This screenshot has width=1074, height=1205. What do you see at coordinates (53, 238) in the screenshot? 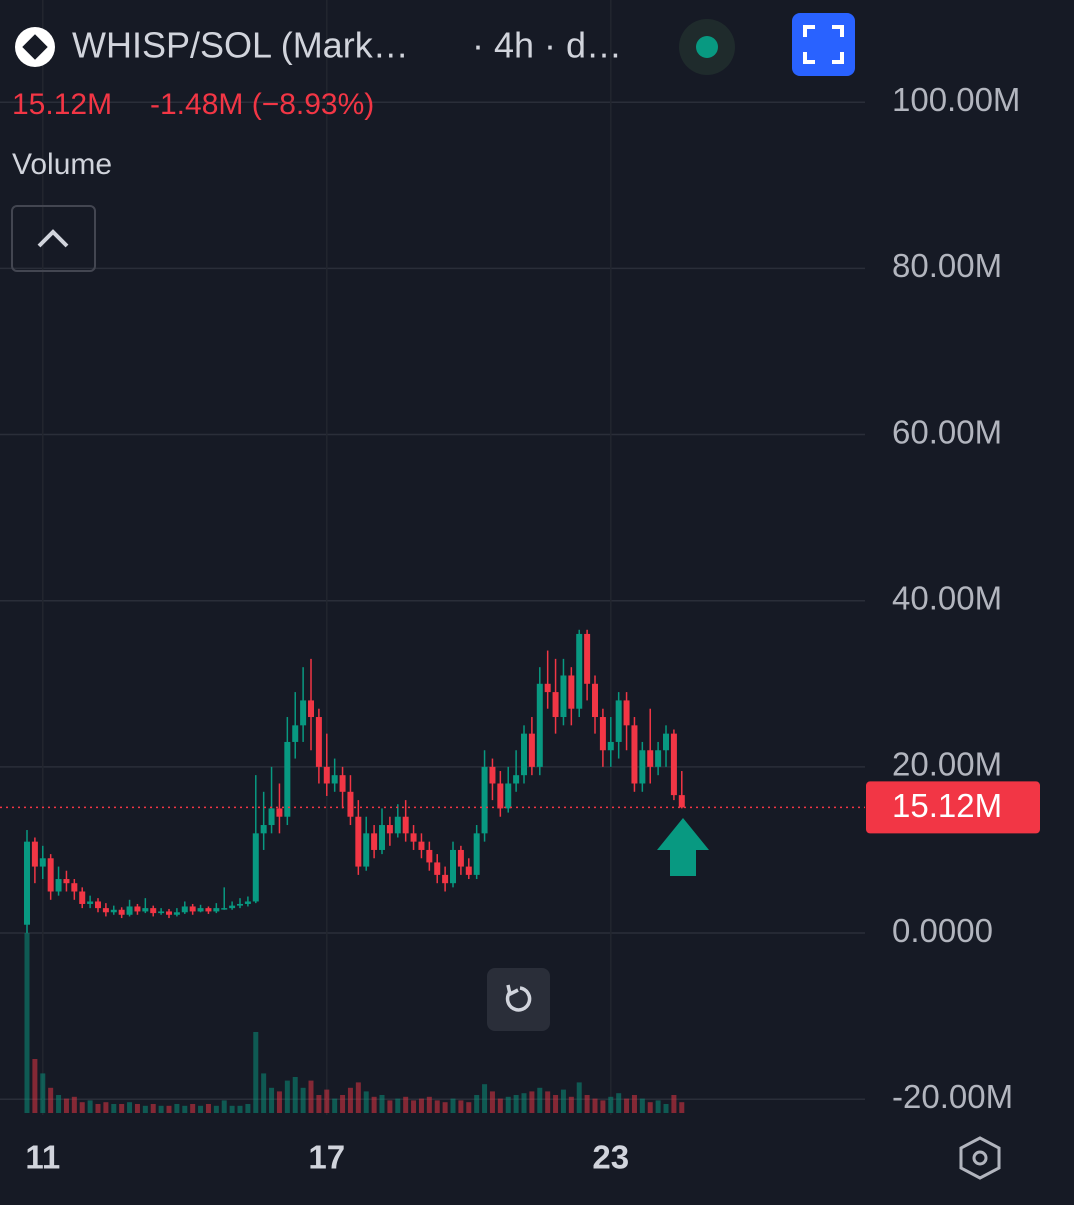
I see `collapse-button` at bounding box center [53, 238].